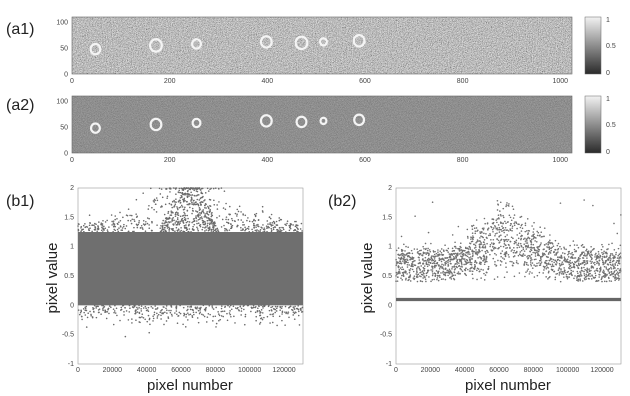 Image resolution: width=630 pixels, height=396 pixels. What do you see at coordinates (64, 128) in the screenshot?
I see `heatmap-a2-ytick-1: 50` at bounding box center [64, 128].